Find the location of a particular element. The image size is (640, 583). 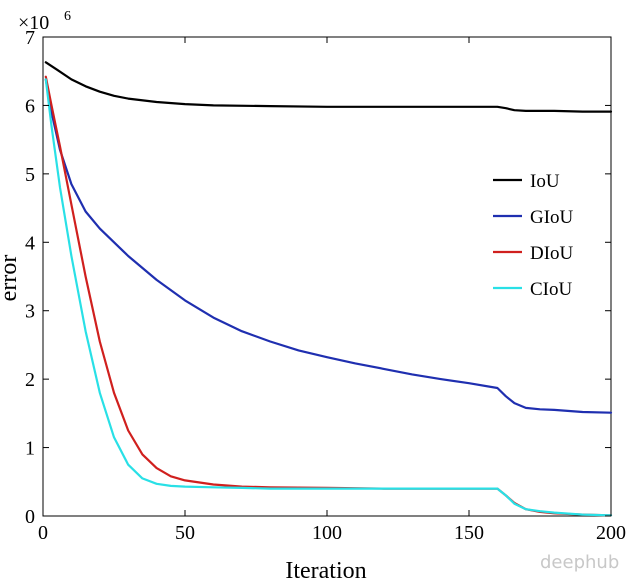

y-tick-label: 4 is located at coordinates (30, 243).